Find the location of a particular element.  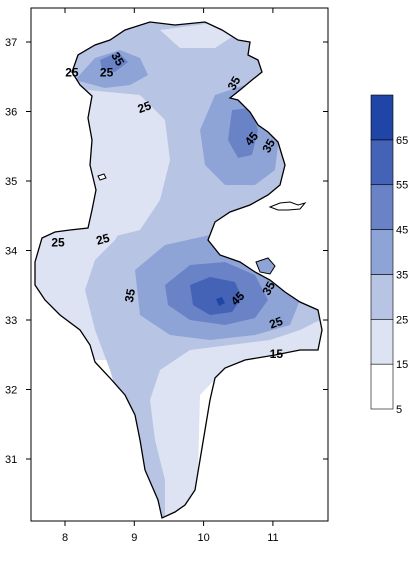

x-tick-label: 8 is located at coordinates (65, 538).